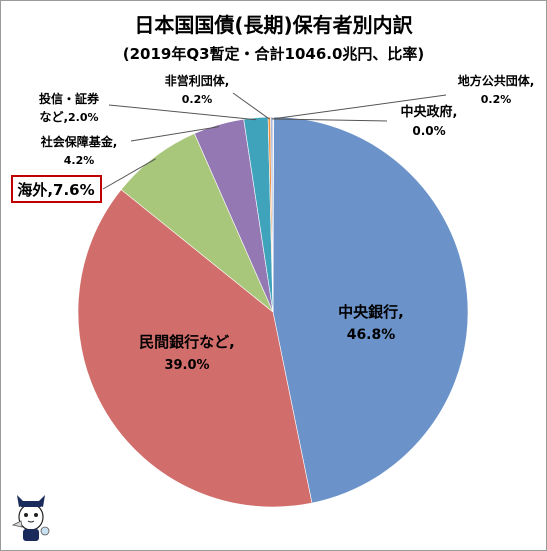  I want to click on leader-line-chuo-seifu, so click(330, 120).